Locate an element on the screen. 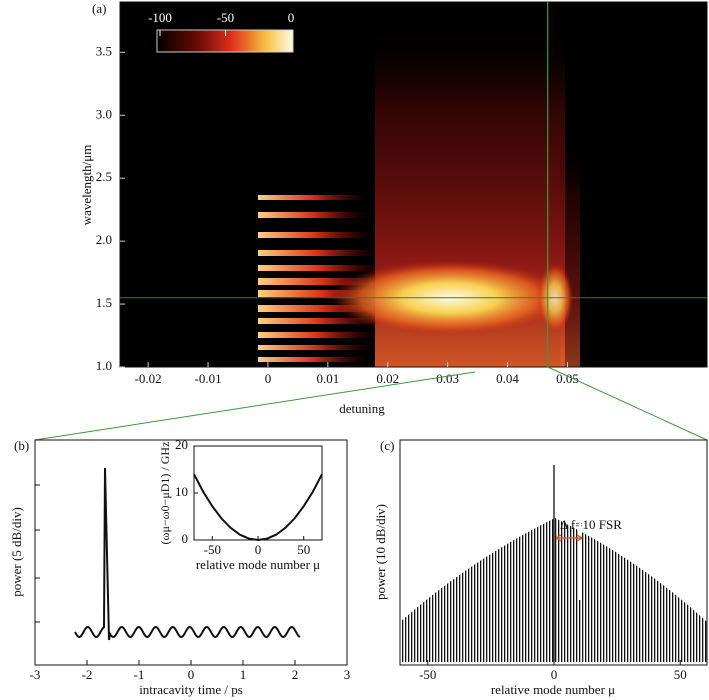 The width and height of the screenshot is (709, 700). panel-label: (a) is located at coordinates (99, 8).